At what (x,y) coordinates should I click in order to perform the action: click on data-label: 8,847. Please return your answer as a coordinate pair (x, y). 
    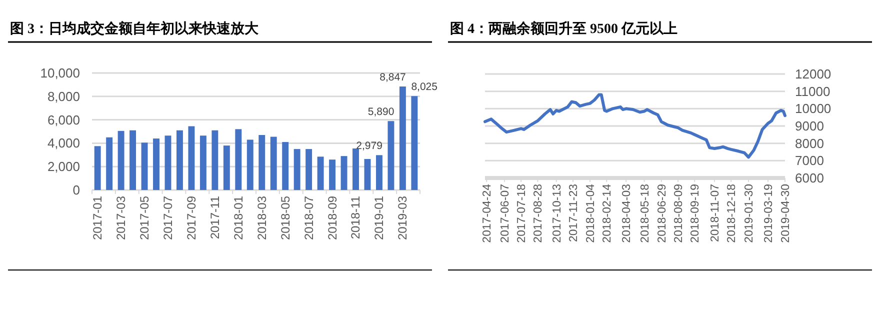
    Looking at the image, I should click on (393, 77).